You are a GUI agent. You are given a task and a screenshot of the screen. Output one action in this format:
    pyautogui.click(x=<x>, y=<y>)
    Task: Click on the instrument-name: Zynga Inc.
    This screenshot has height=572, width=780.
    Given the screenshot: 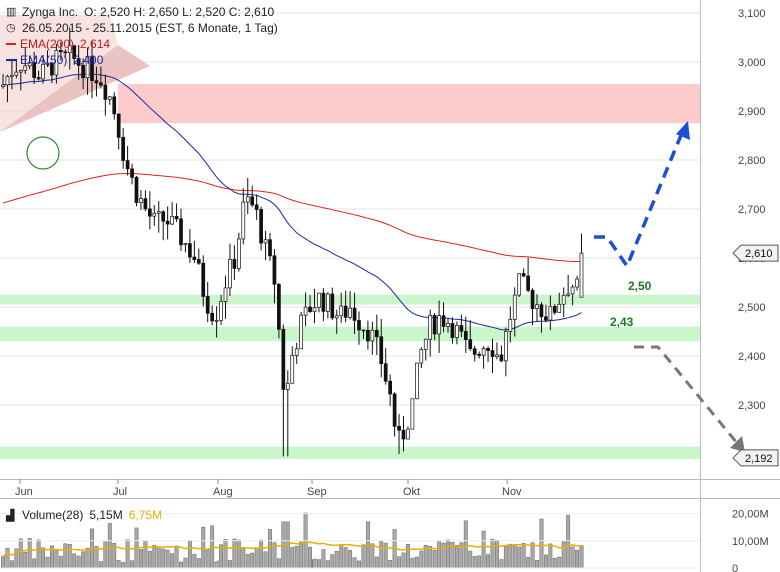 What is the action you would take?
    pyautogui.click(x=50, y=12)
    